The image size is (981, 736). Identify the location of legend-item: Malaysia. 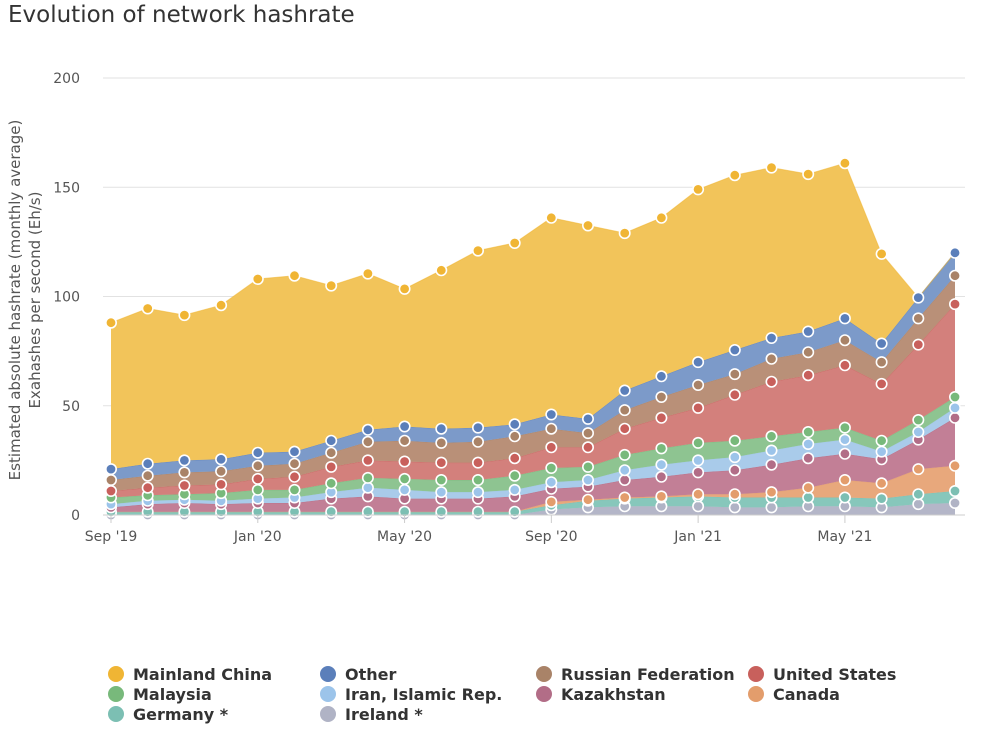
(160, 694).